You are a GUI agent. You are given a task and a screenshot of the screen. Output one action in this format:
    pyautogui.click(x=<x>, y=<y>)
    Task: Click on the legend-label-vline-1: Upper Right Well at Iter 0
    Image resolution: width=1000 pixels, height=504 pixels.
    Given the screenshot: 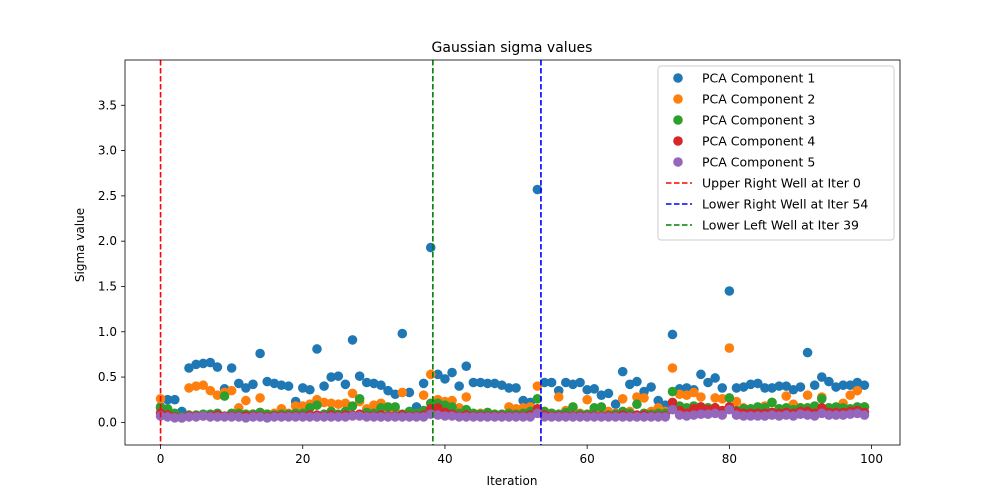 What is the action you would take?
    pyautogui.click(x=781, y=183)
    